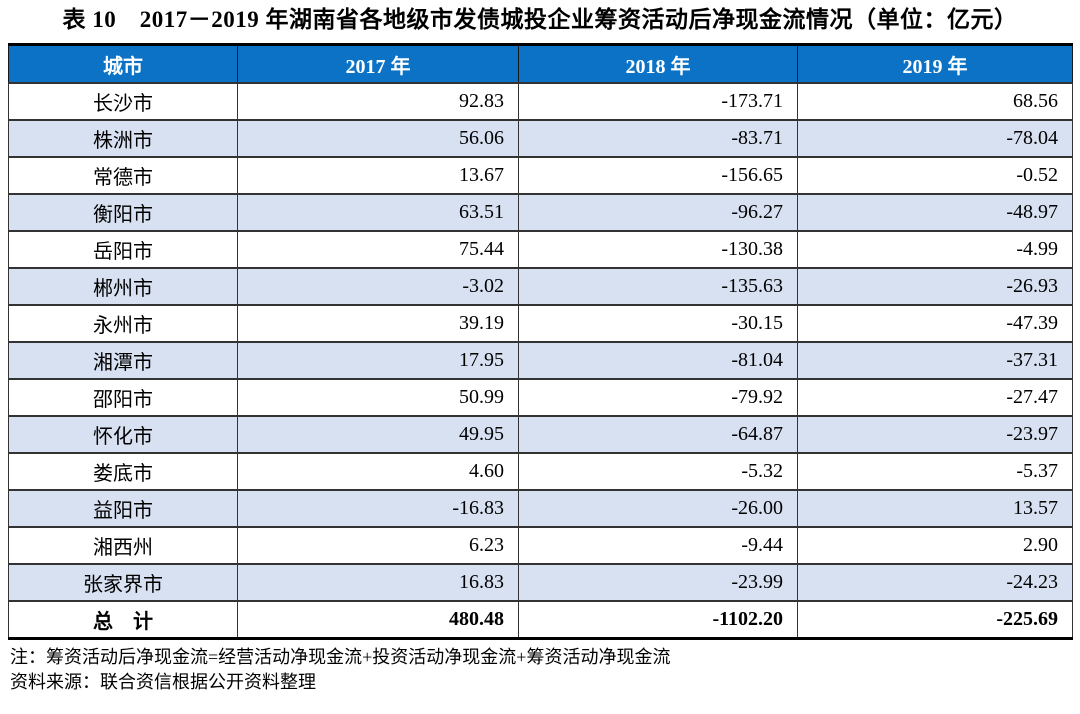  What do you see at coordinates (935, 545) in the screenshot?
I see `value-cell-2019: 2.90` at bounding box center [935, 545].